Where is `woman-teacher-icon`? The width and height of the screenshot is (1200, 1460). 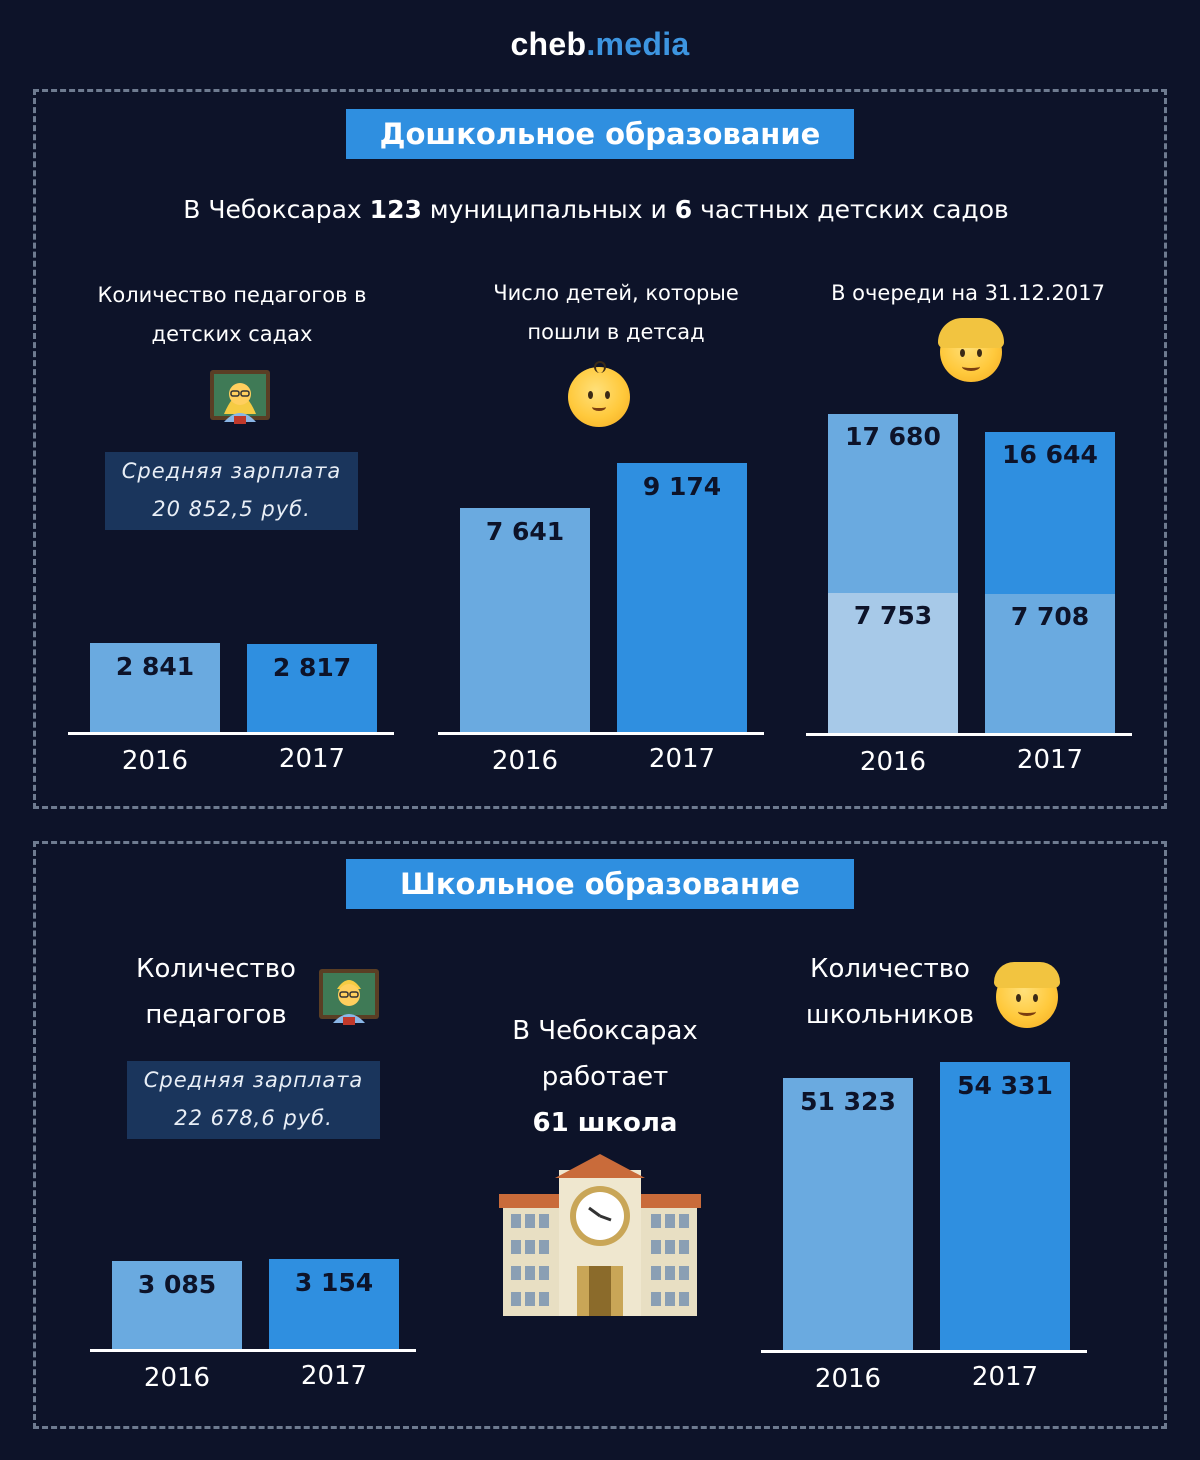 woman-teacher-icon is located at coordinates (240, 397).